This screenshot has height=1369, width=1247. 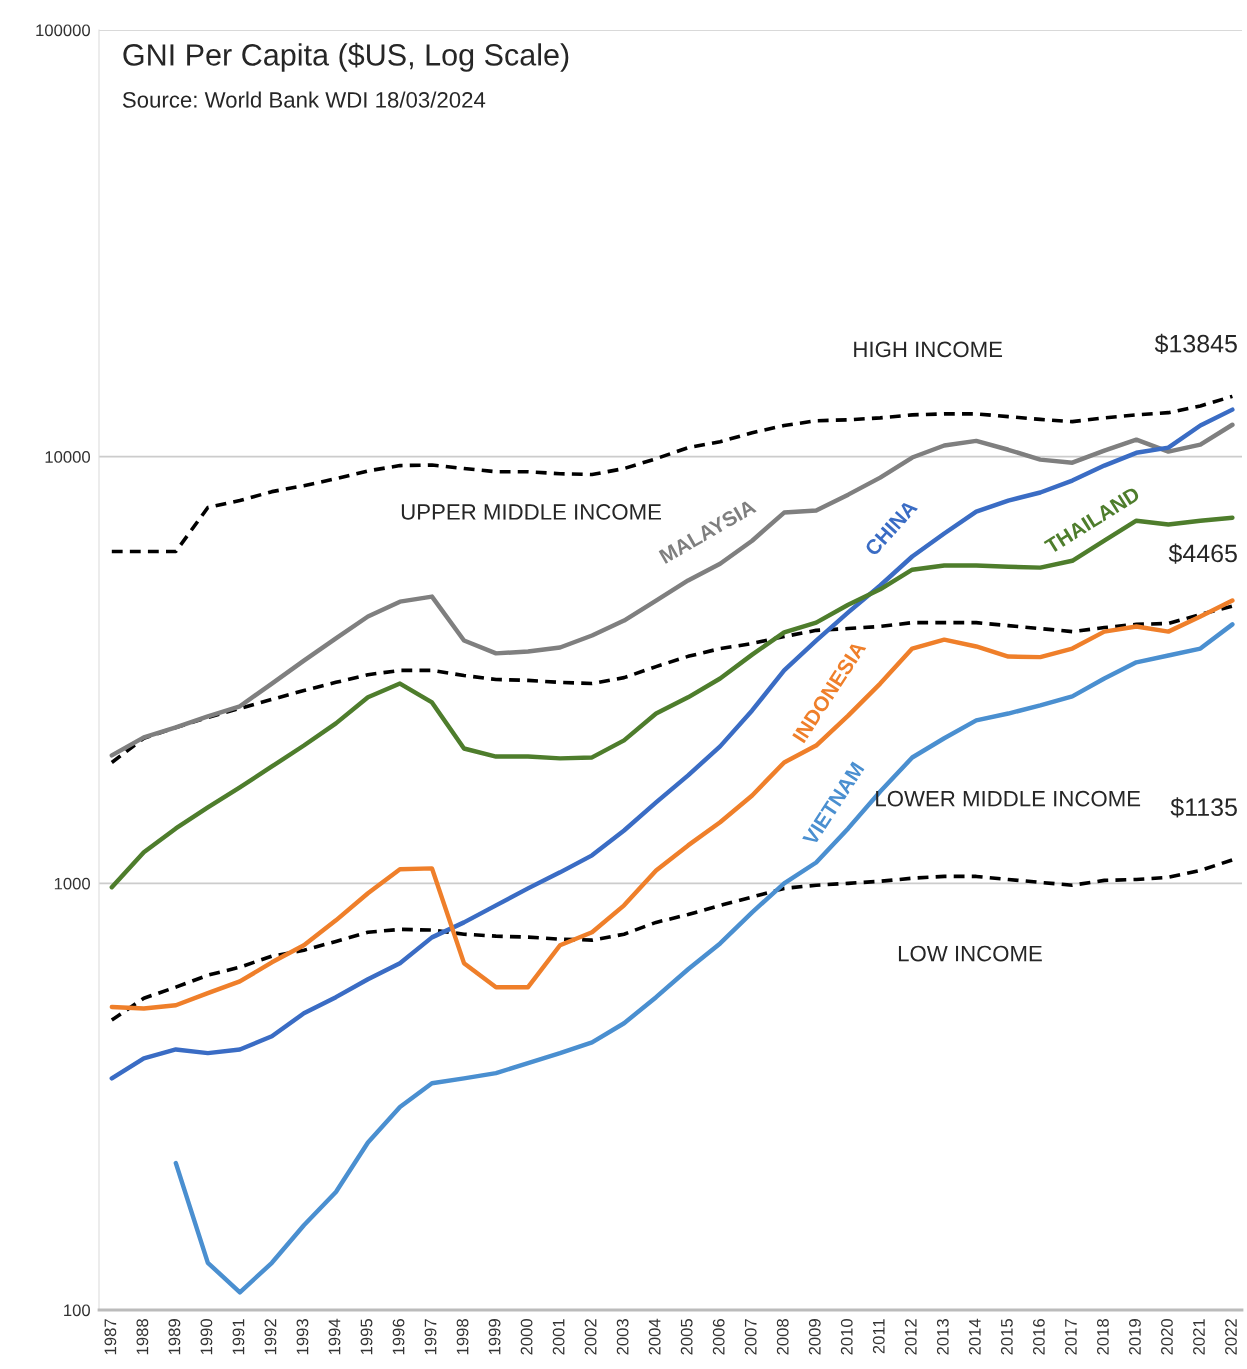 What do you see at coordinates (398, 1337) in the screenshot?
I see `x-tick-label: 1996` at bounding box center [398, 1337].